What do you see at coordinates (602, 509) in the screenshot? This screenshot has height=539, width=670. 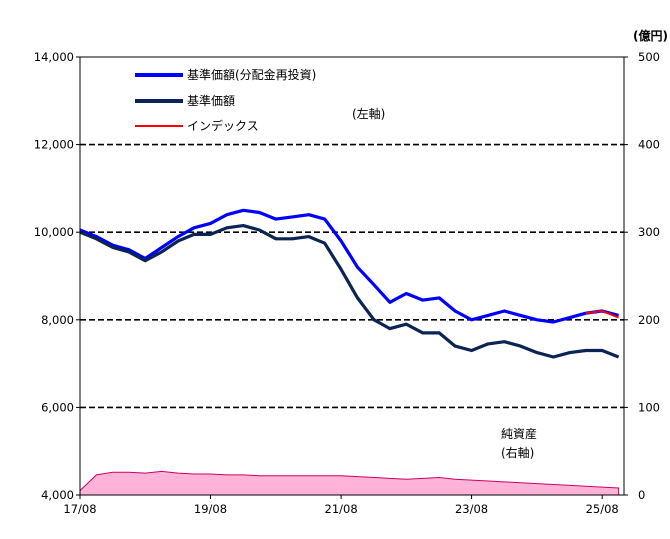 I see `x-tick-label: 25/08` at bounding box center [602, 509].